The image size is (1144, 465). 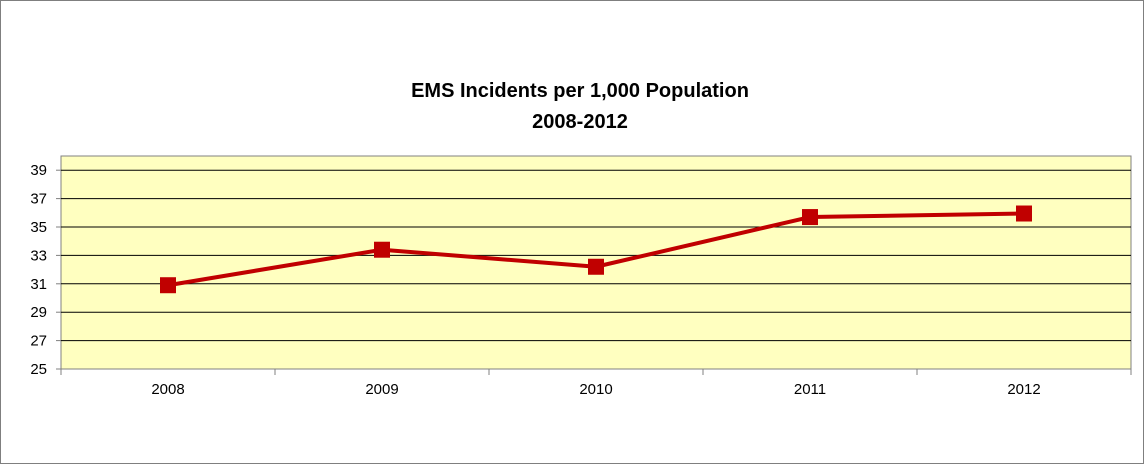 What do you see at coordinates (381, 389) in the screenshot?
I see `xtick-label-2009: 2009` at bounding box center [381, 389].